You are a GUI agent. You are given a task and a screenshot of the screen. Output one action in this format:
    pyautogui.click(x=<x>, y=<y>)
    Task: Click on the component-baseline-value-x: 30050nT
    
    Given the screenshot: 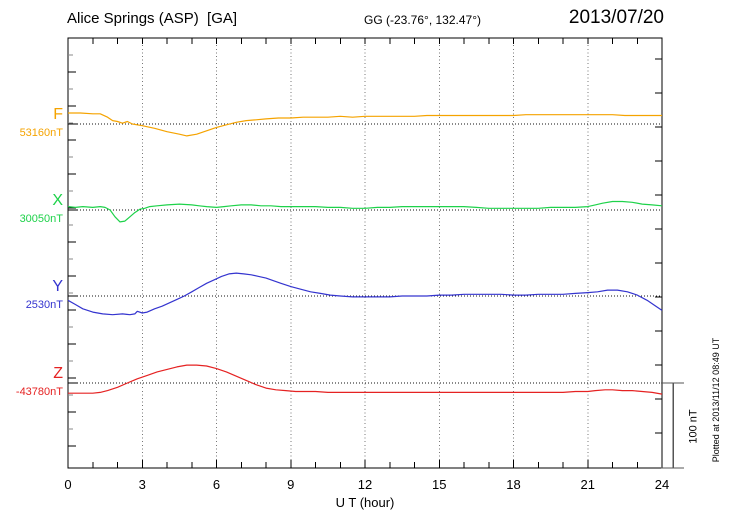 What is the action you would take?
    pyautogui.click(x=31, y=219)
    